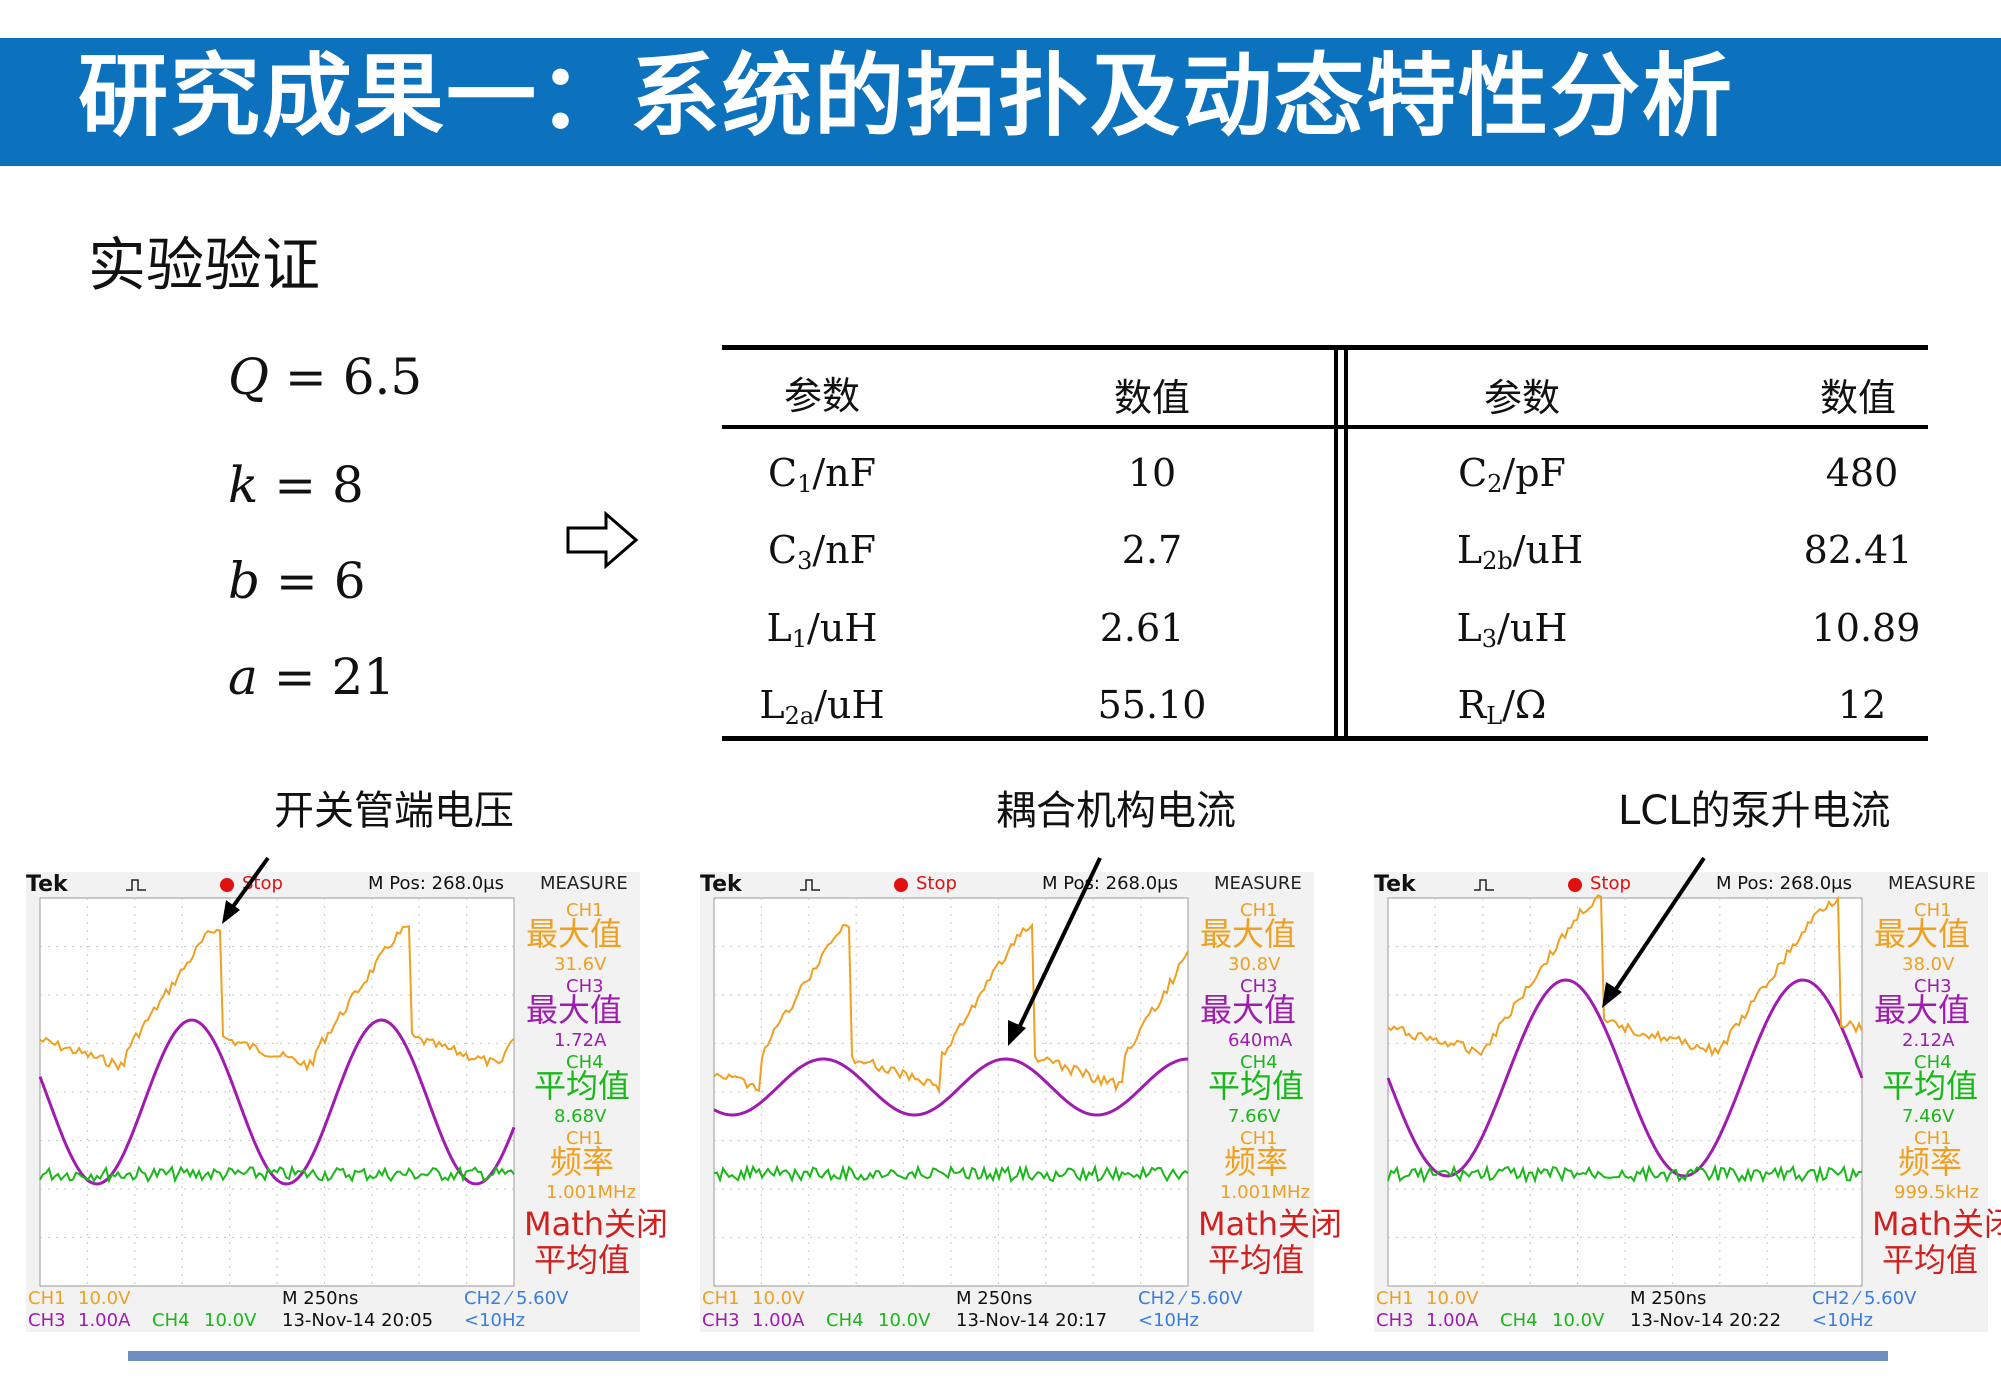 This screenshot has height=1378, width=2001. I want to click on eq-var: a, so click(243, 677).